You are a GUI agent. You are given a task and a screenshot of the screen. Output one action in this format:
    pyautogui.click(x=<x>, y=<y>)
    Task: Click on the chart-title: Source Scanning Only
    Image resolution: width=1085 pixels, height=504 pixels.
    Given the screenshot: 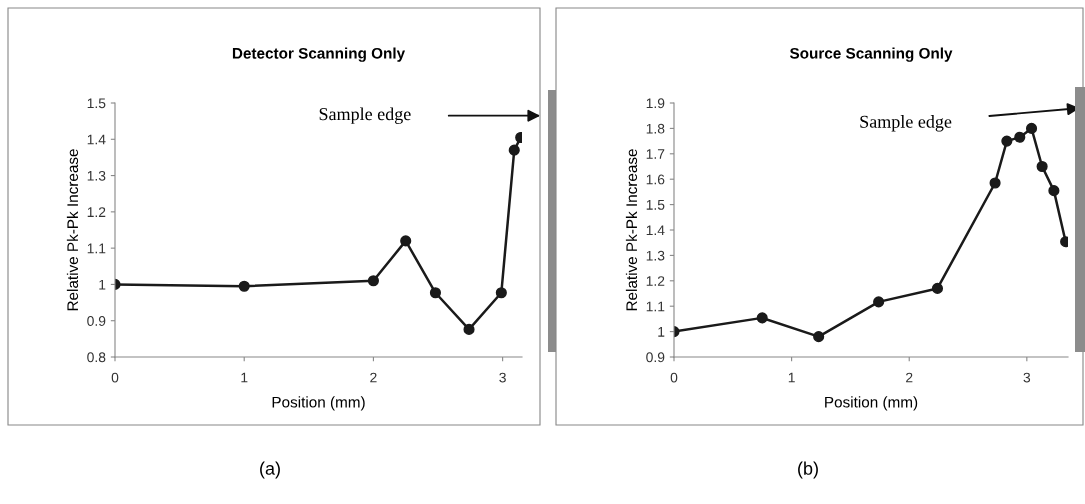 What is the action you would take?
    pyautogui.click(x=871, y=54)
    